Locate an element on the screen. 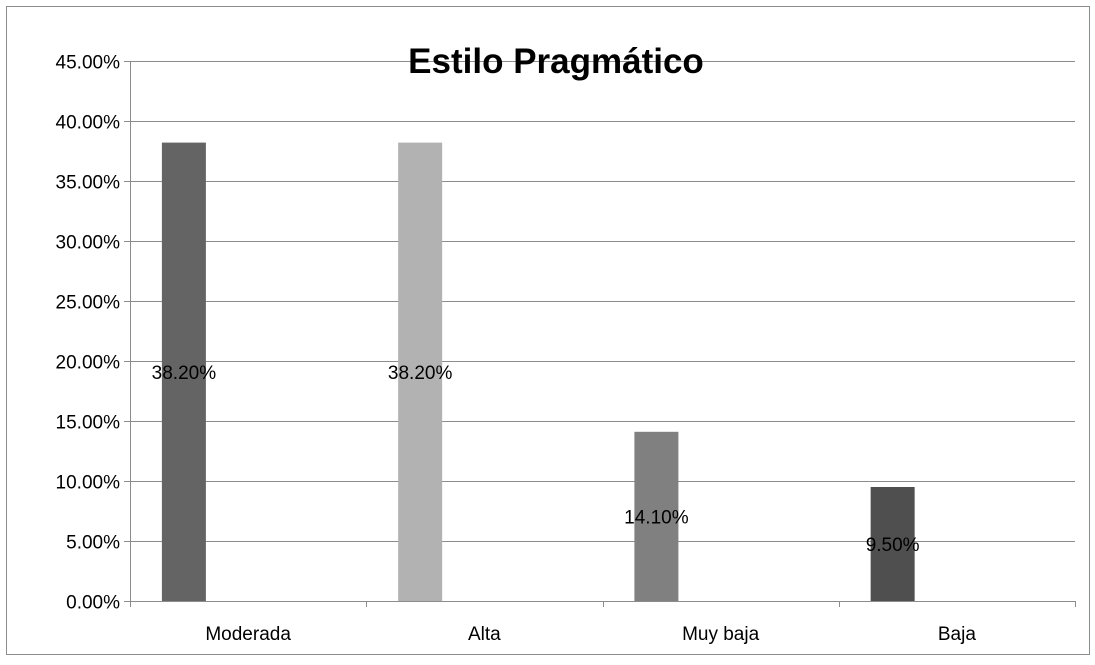  chart-title: Estilo Pragmático is located at coordinates (556, 61).